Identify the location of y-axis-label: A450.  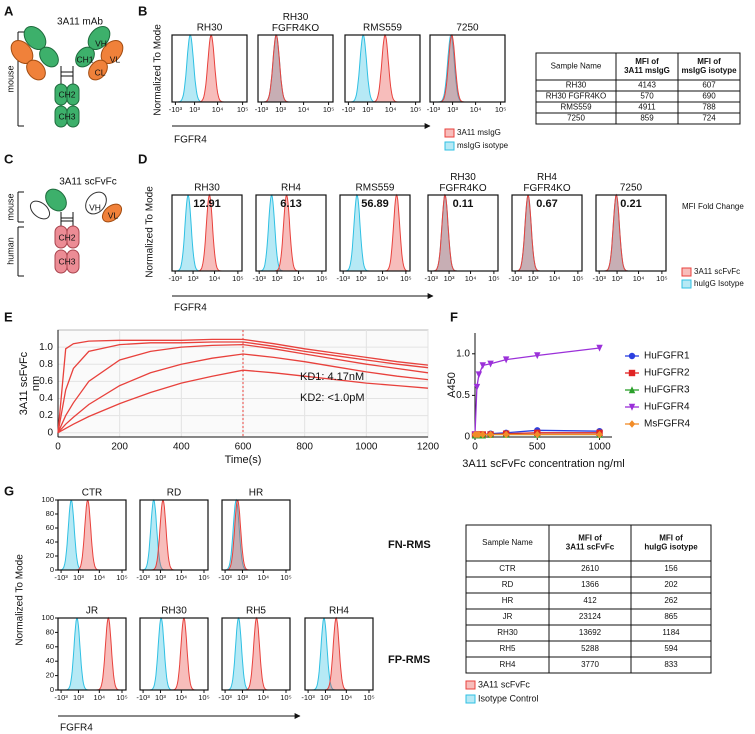
(452, 385).